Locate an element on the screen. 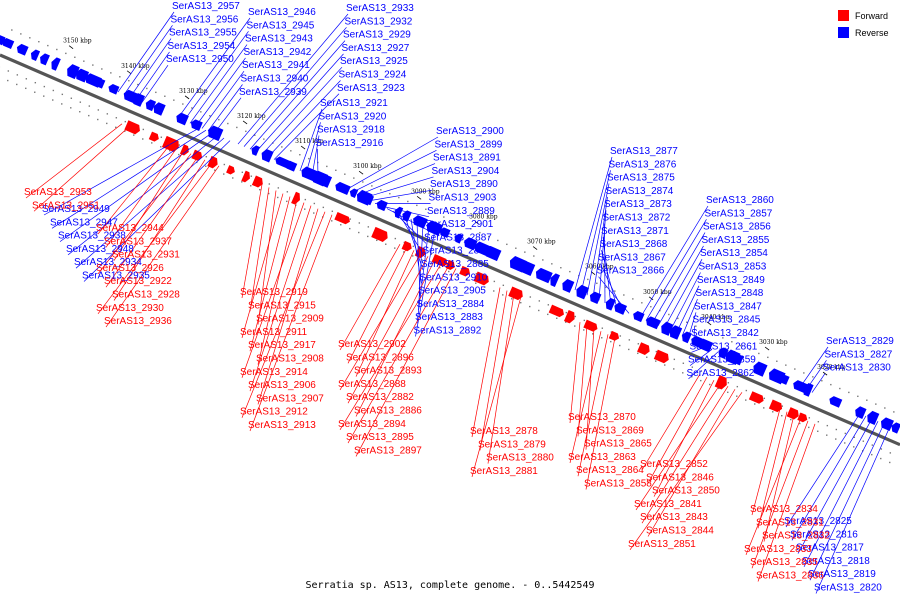 Image resolution: width=900 pixels, height=600 pixels. kbp-tick-label: 3090 kbp is located at coordinates (425, 191).